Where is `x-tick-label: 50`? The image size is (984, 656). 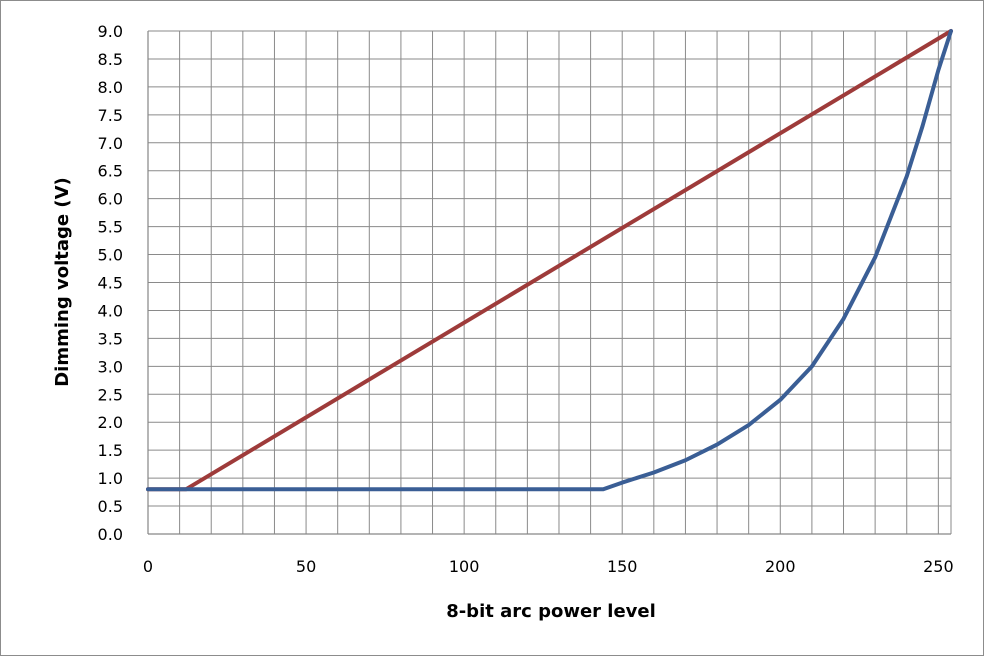 x-tick-label: 50 is located at coordinates (306, 566).